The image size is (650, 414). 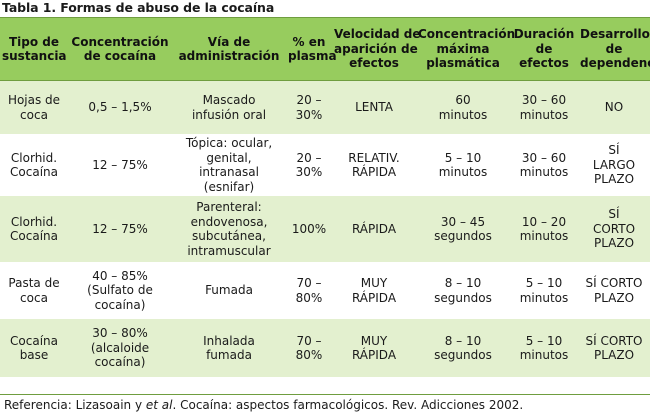 I want to click on cell-velocidad: RÁPIDA, so click(x=374, y=229).